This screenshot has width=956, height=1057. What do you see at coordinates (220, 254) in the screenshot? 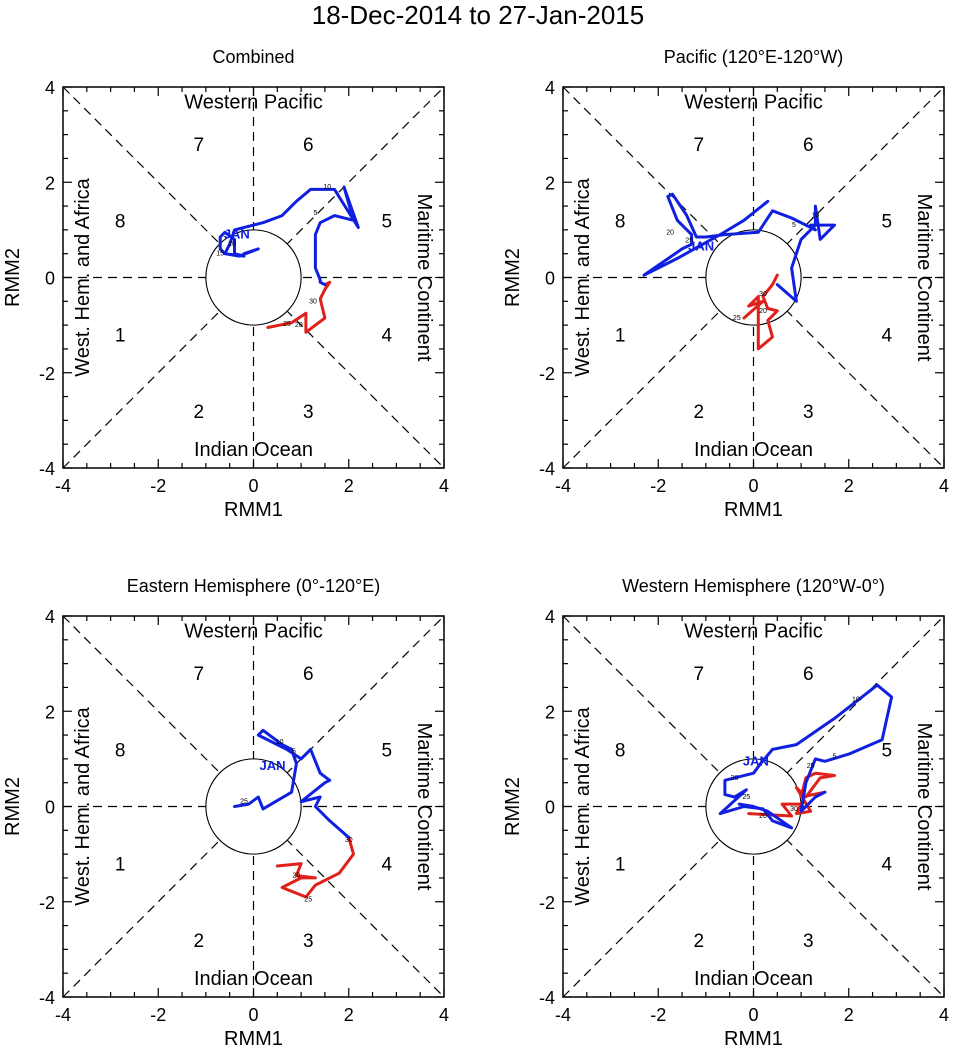
I see `day-label: 15` at bounding box center [220, 254].